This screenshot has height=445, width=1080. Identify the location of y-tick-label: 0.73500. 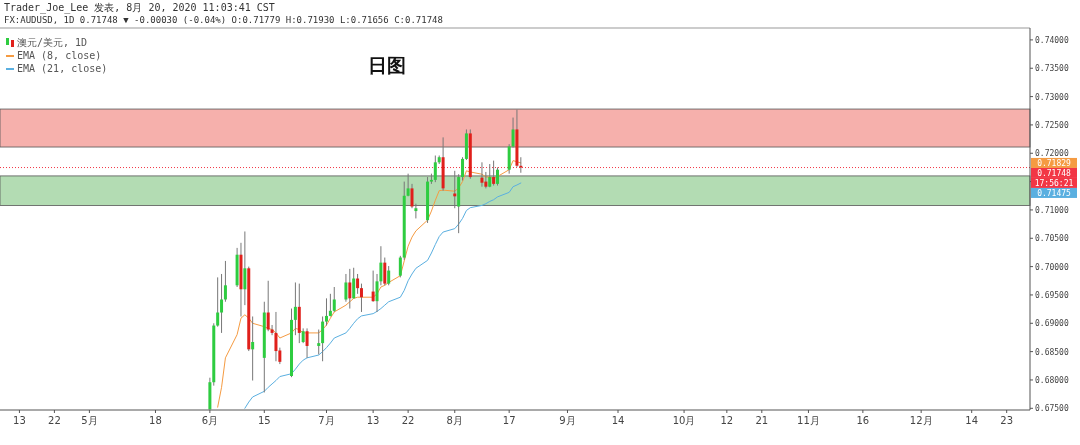
(1052, 69).